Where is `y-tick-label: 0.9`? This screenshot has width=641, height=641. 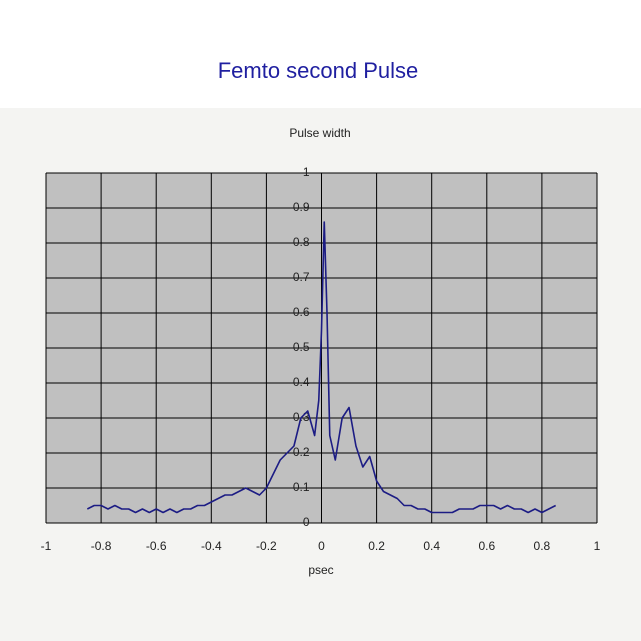
y-tick-label: 0.9 is located at coordinates (301, 207).